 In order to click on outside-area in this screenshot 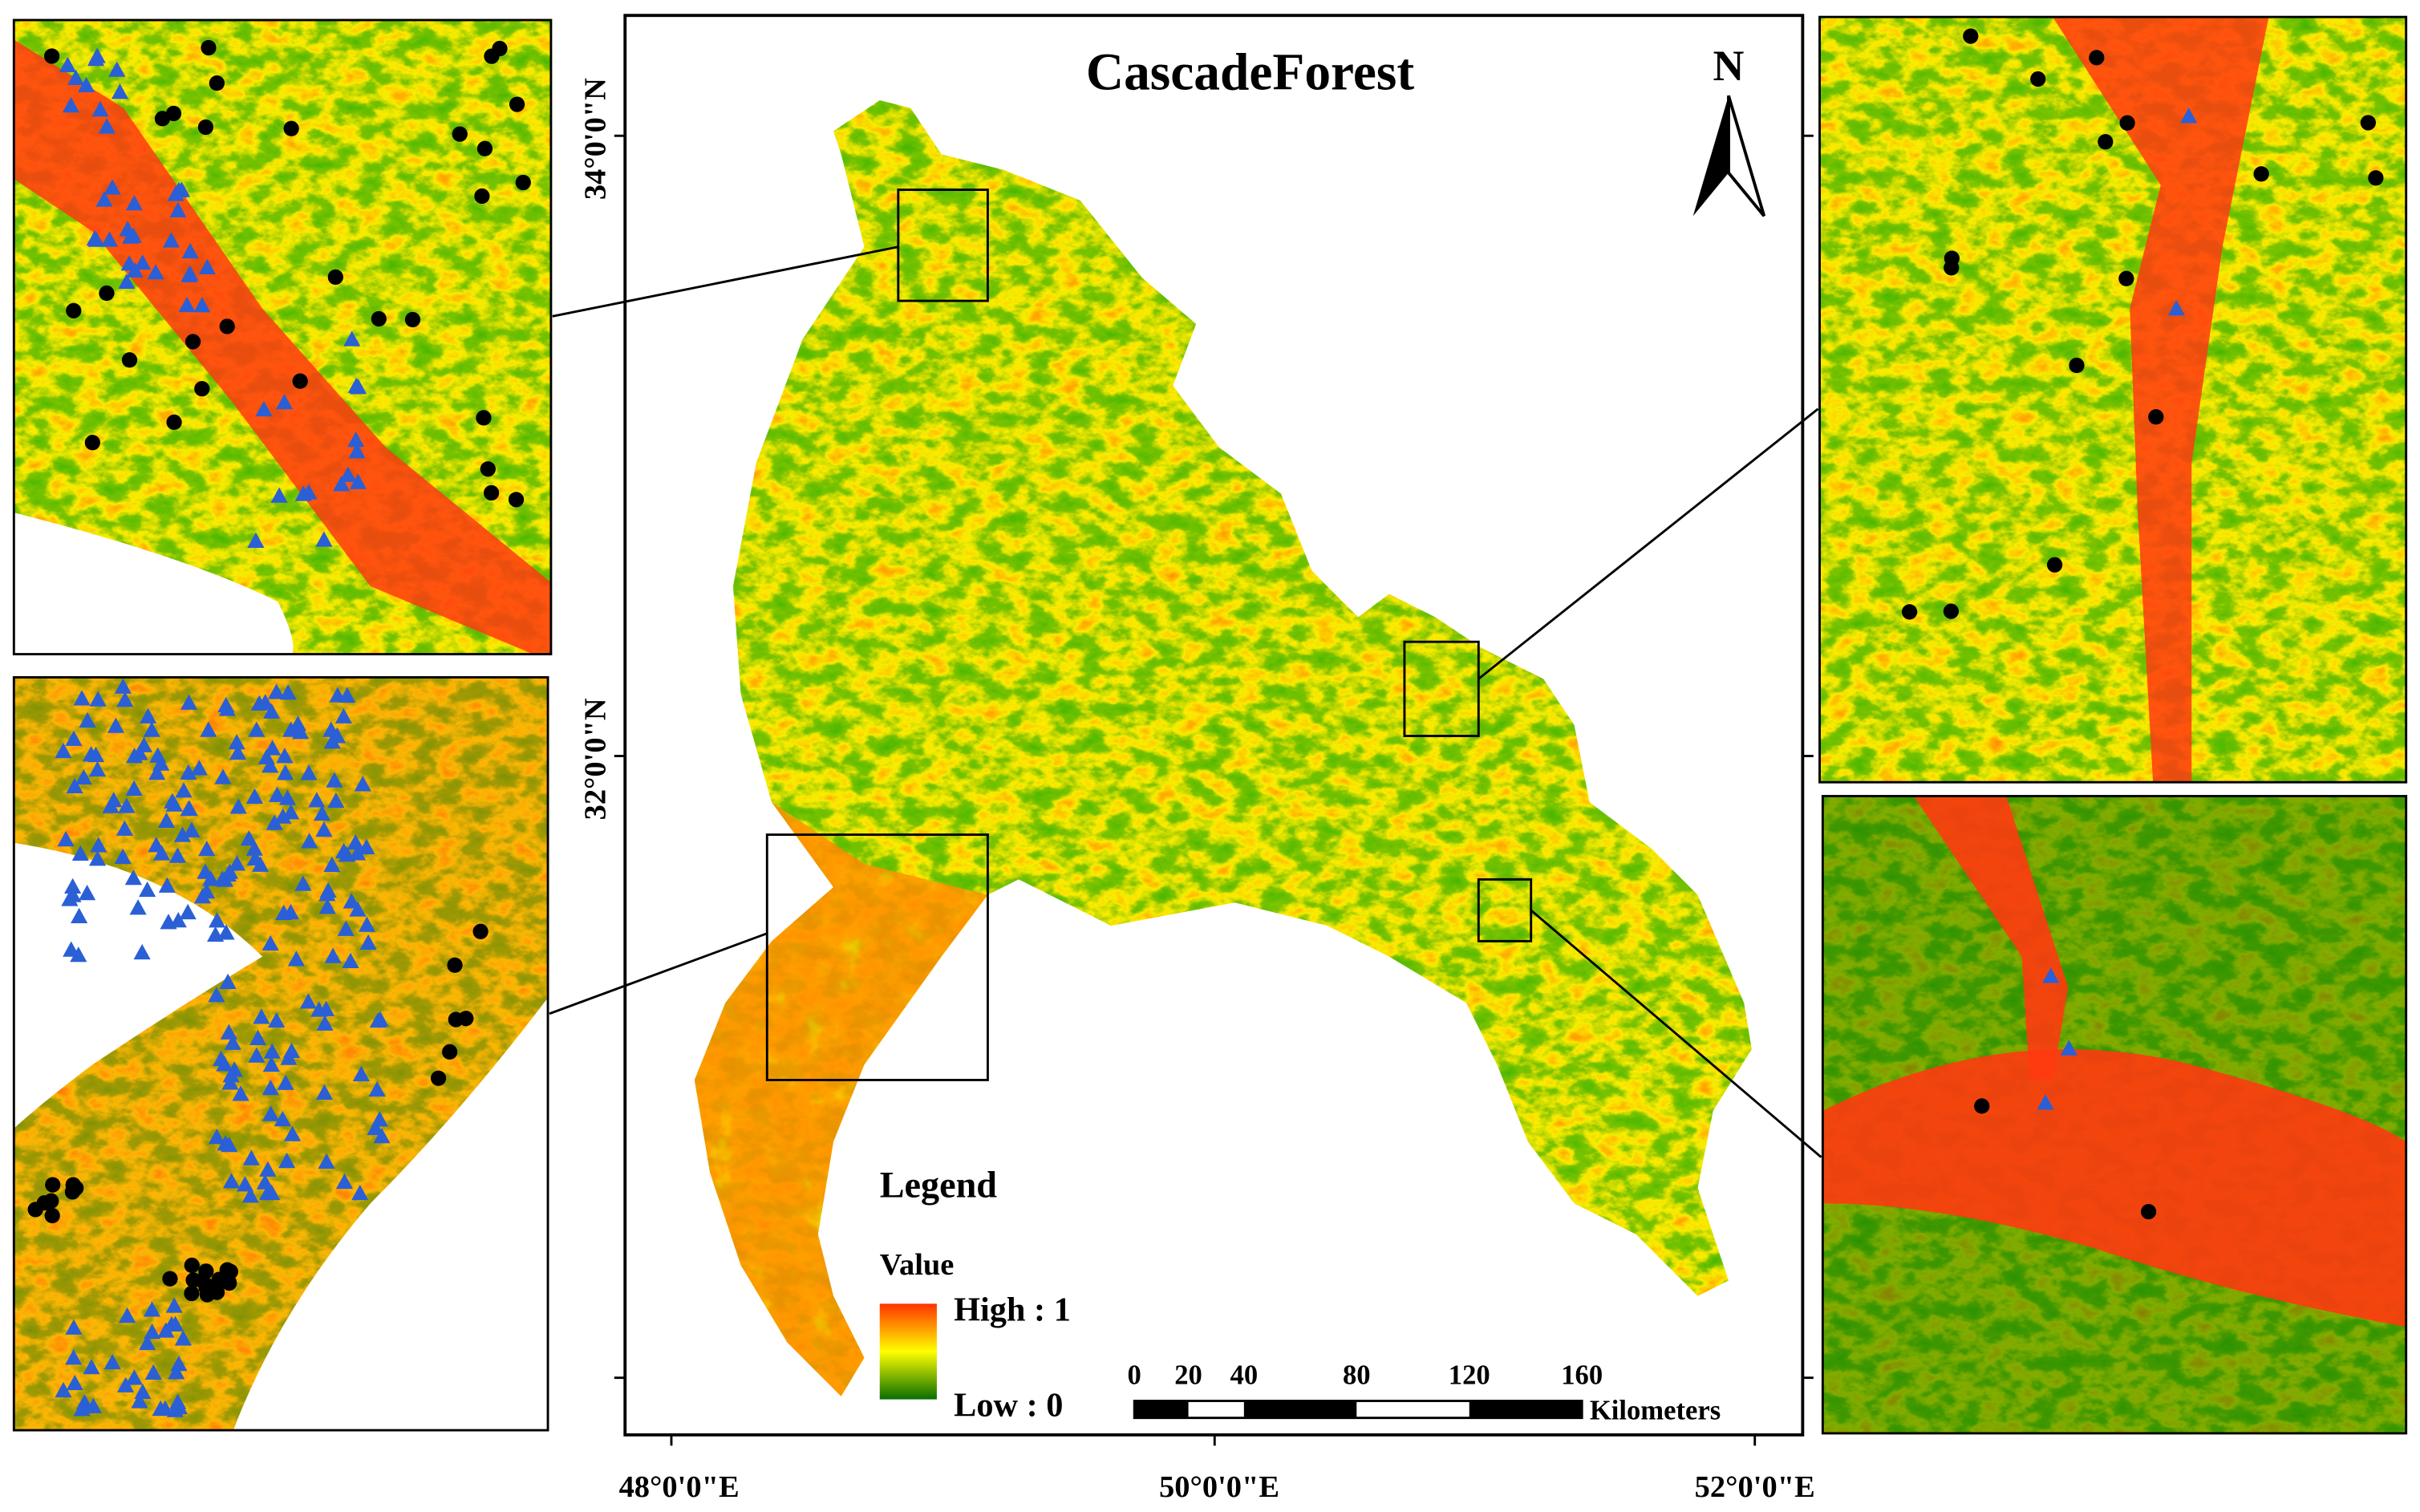, I will do `click(154, 584)`.